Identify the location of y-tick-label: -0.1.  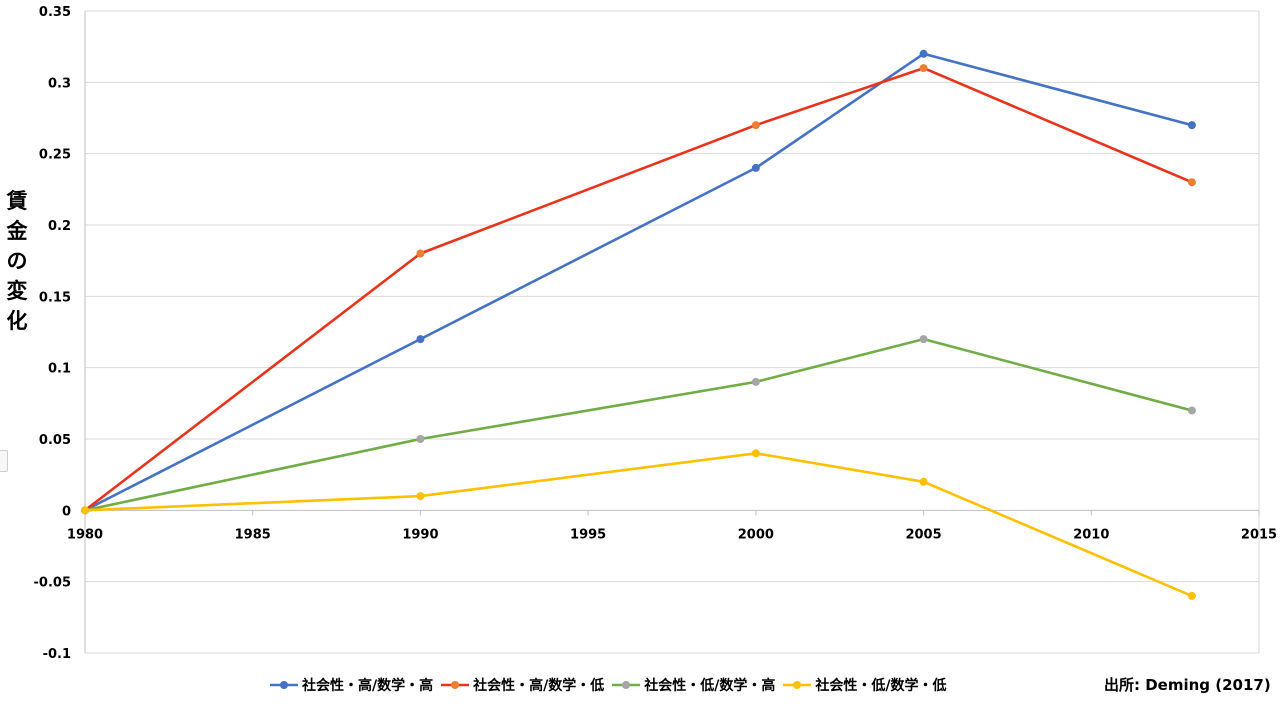
(57, 654).